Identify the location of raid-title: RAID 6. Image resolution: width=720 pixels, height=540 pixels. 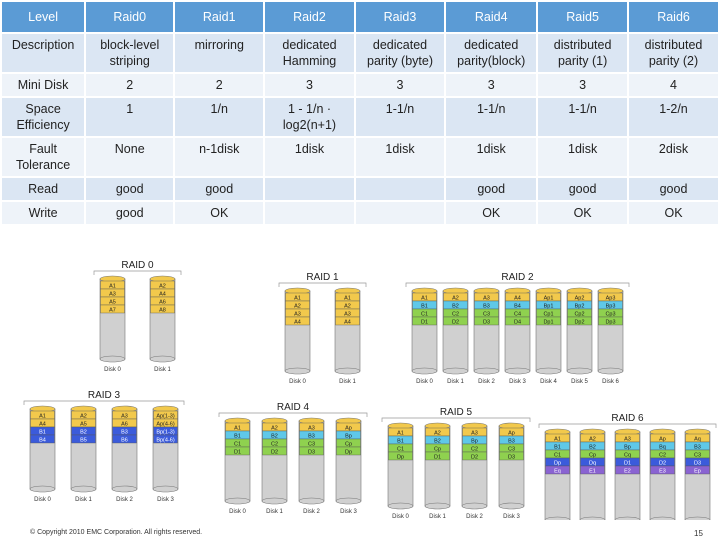
(627, 418).